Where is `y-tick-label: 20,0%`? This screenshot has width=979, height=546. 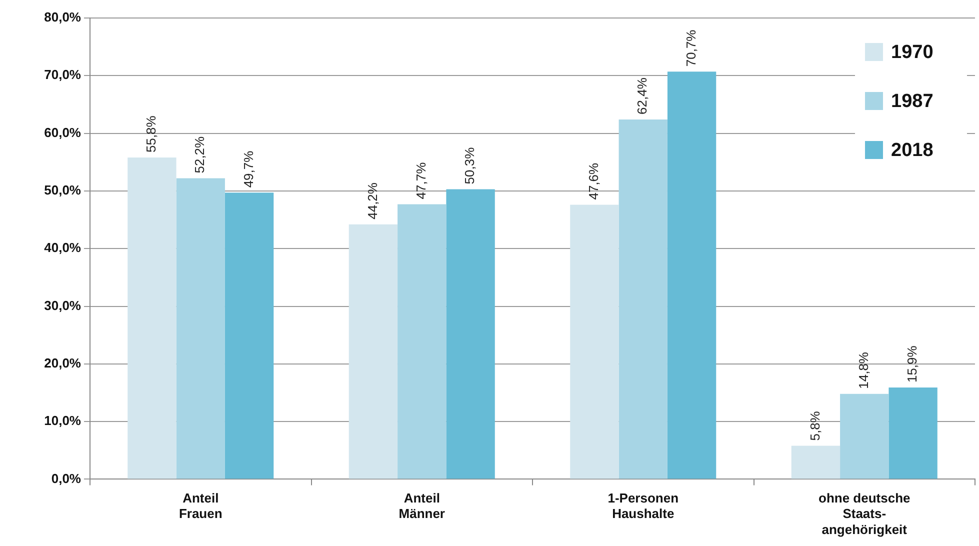
y-tick-label: 20,0% is located at coordinates (63, 362).